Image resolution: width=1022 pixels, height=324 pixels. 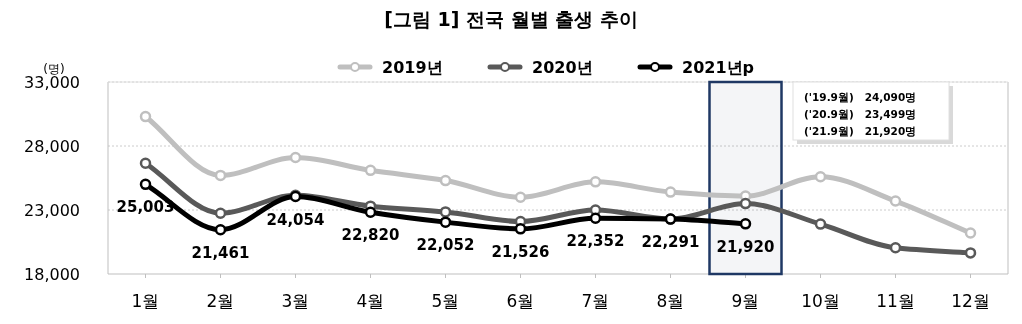 I want to click on data-label: 22,291, so click(x=670, y=242).